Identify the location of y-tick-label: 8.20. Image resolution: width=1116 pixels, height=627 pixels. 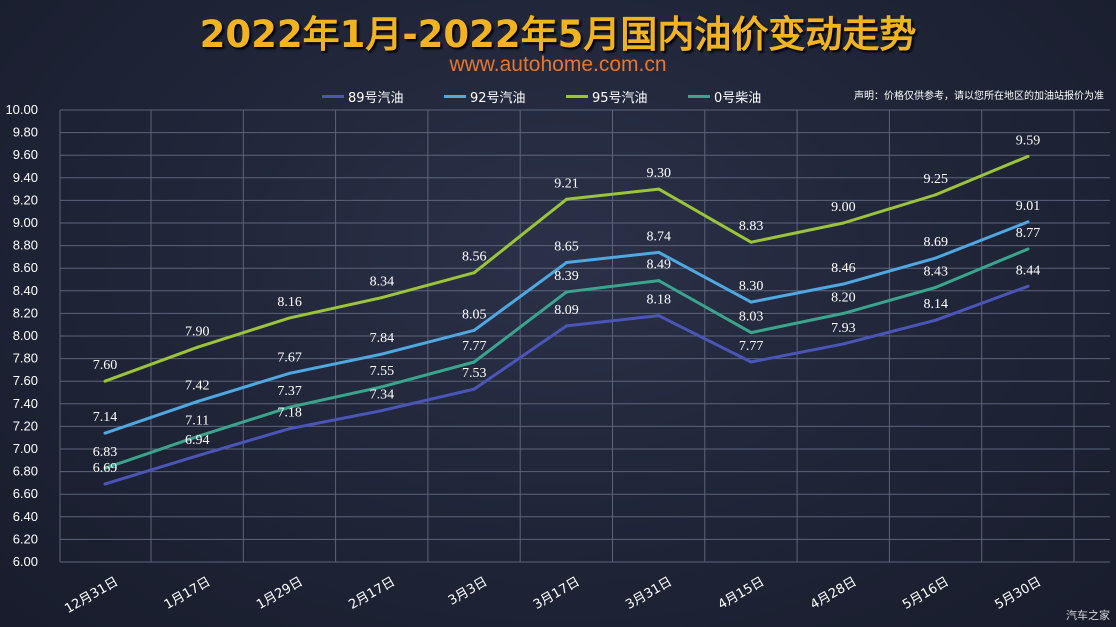
(25, 312).